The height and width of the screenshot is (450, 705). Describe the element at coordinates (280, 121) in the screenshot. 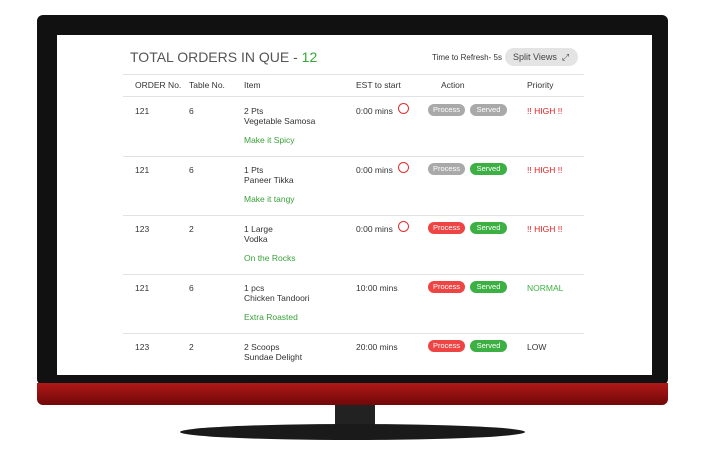

I see `item-name: Vegetable Samosa` at that location.